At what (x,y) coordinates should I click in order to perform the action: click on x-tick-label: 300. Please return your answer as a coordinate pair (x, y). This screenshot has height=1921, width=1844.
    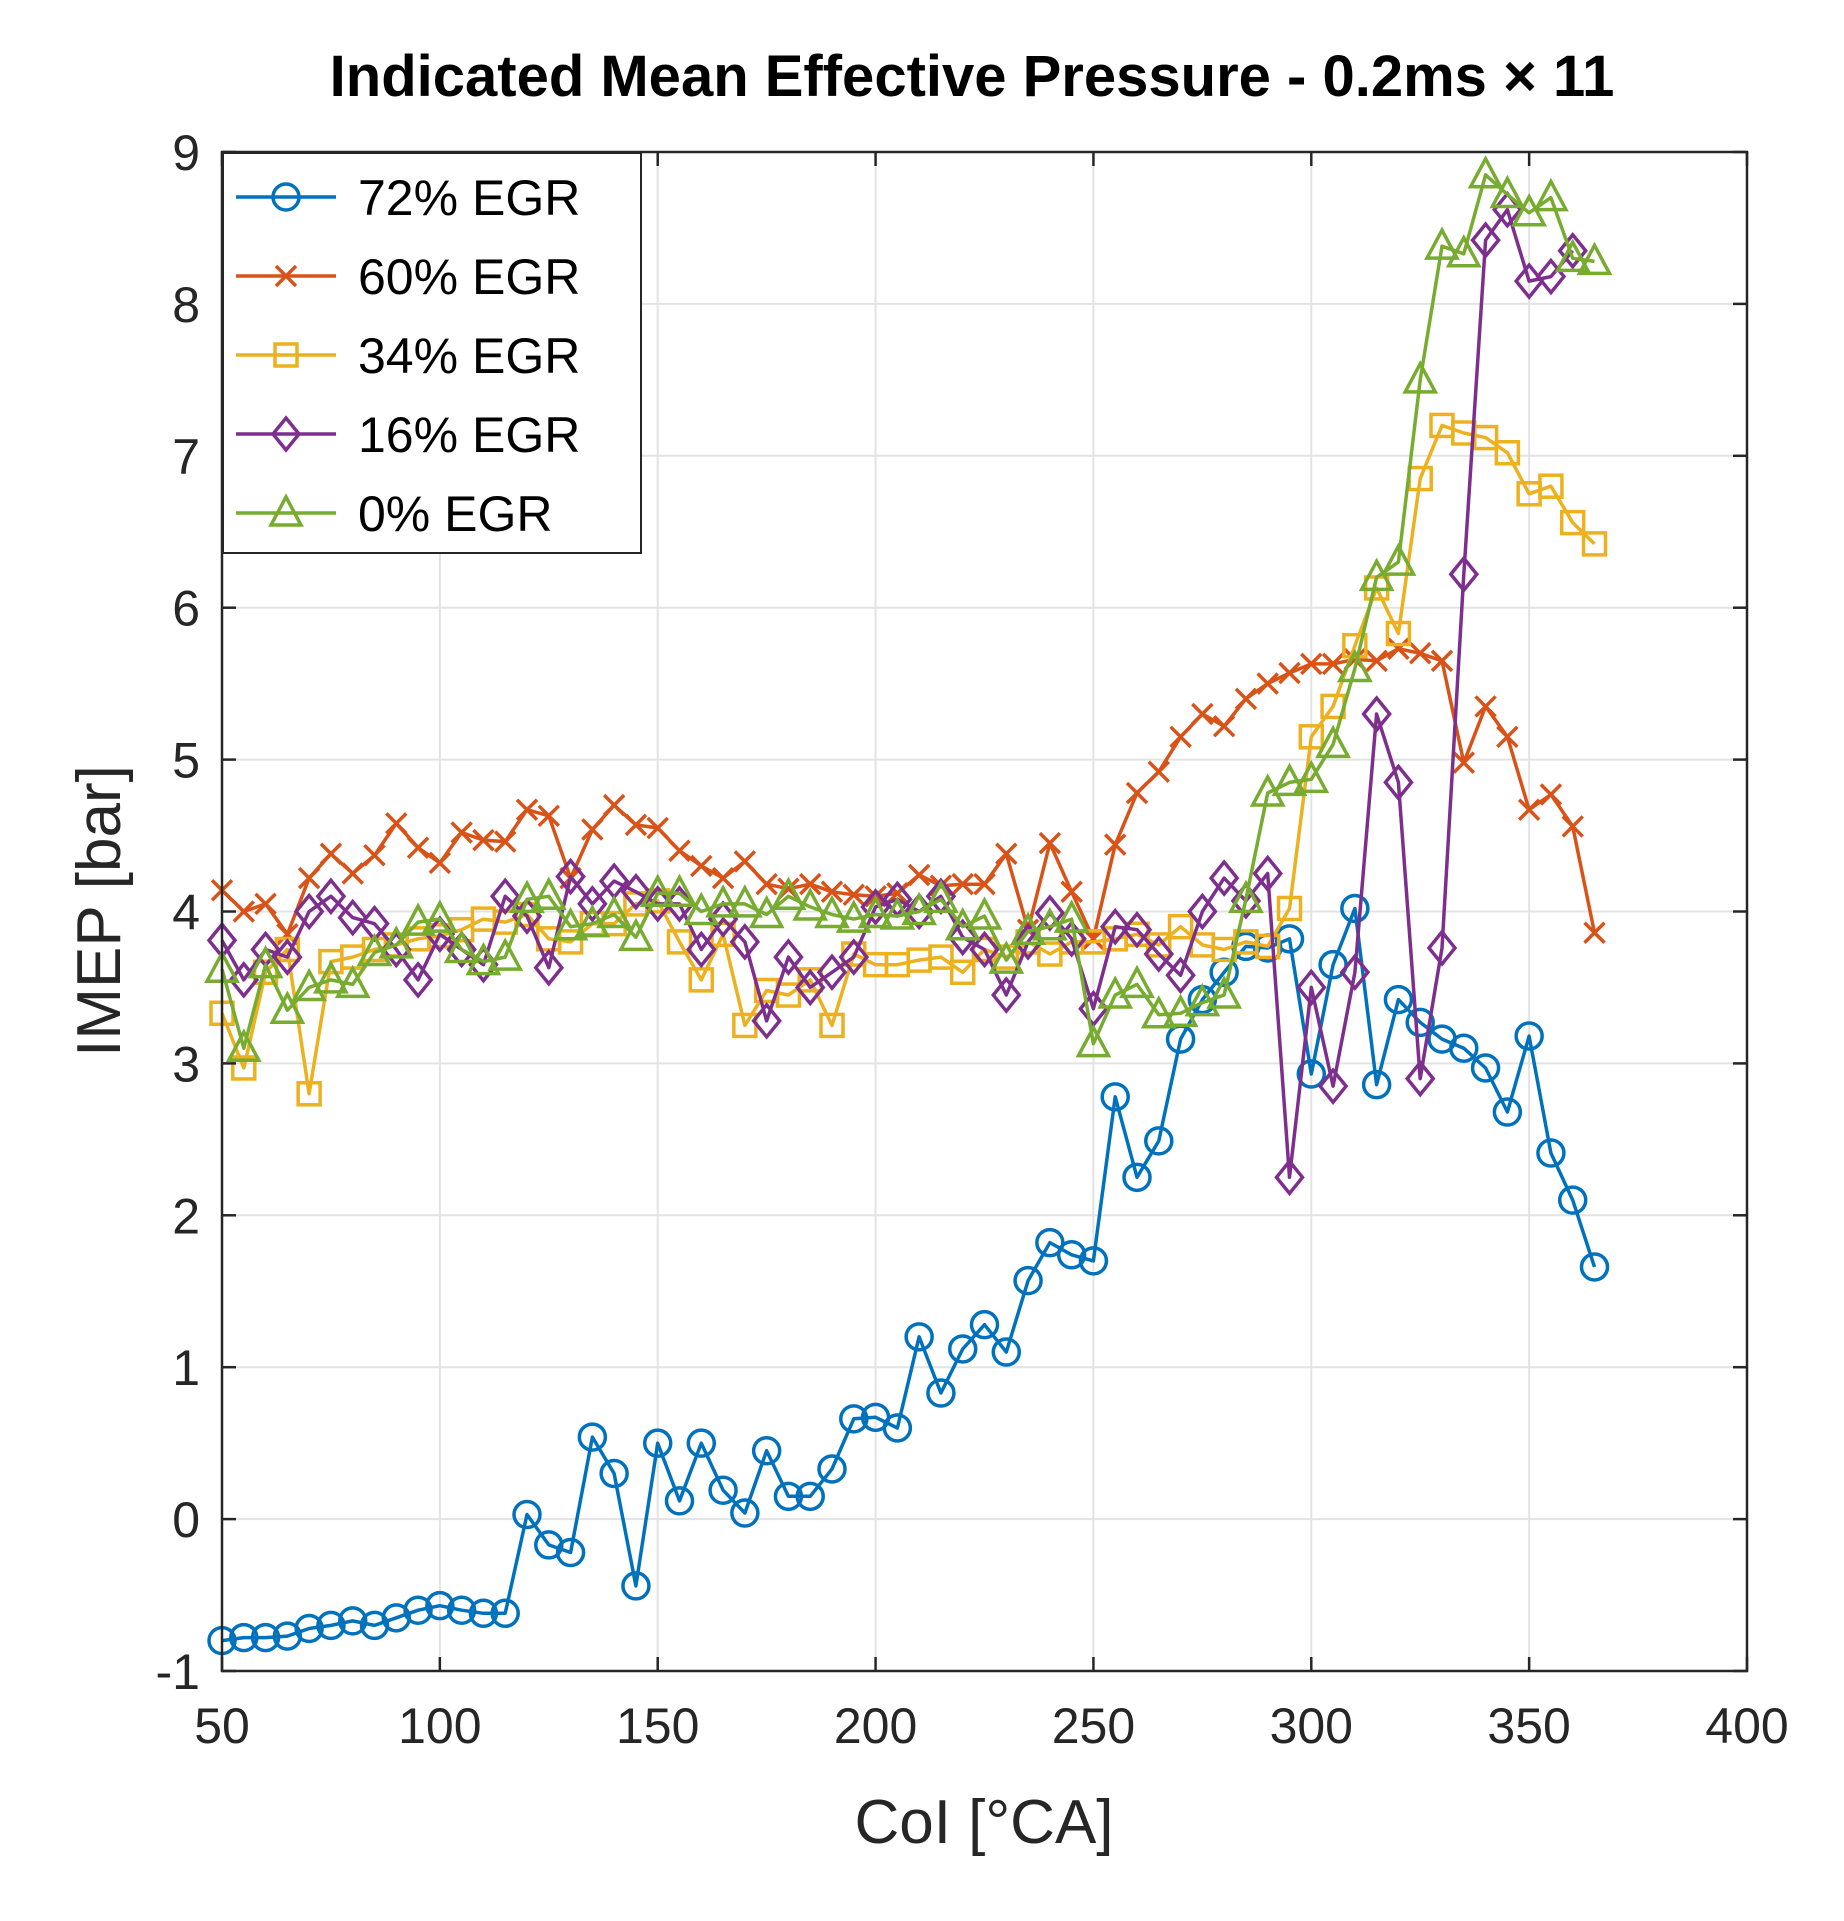
    Looking at the image, I should click on (1311, 1726).